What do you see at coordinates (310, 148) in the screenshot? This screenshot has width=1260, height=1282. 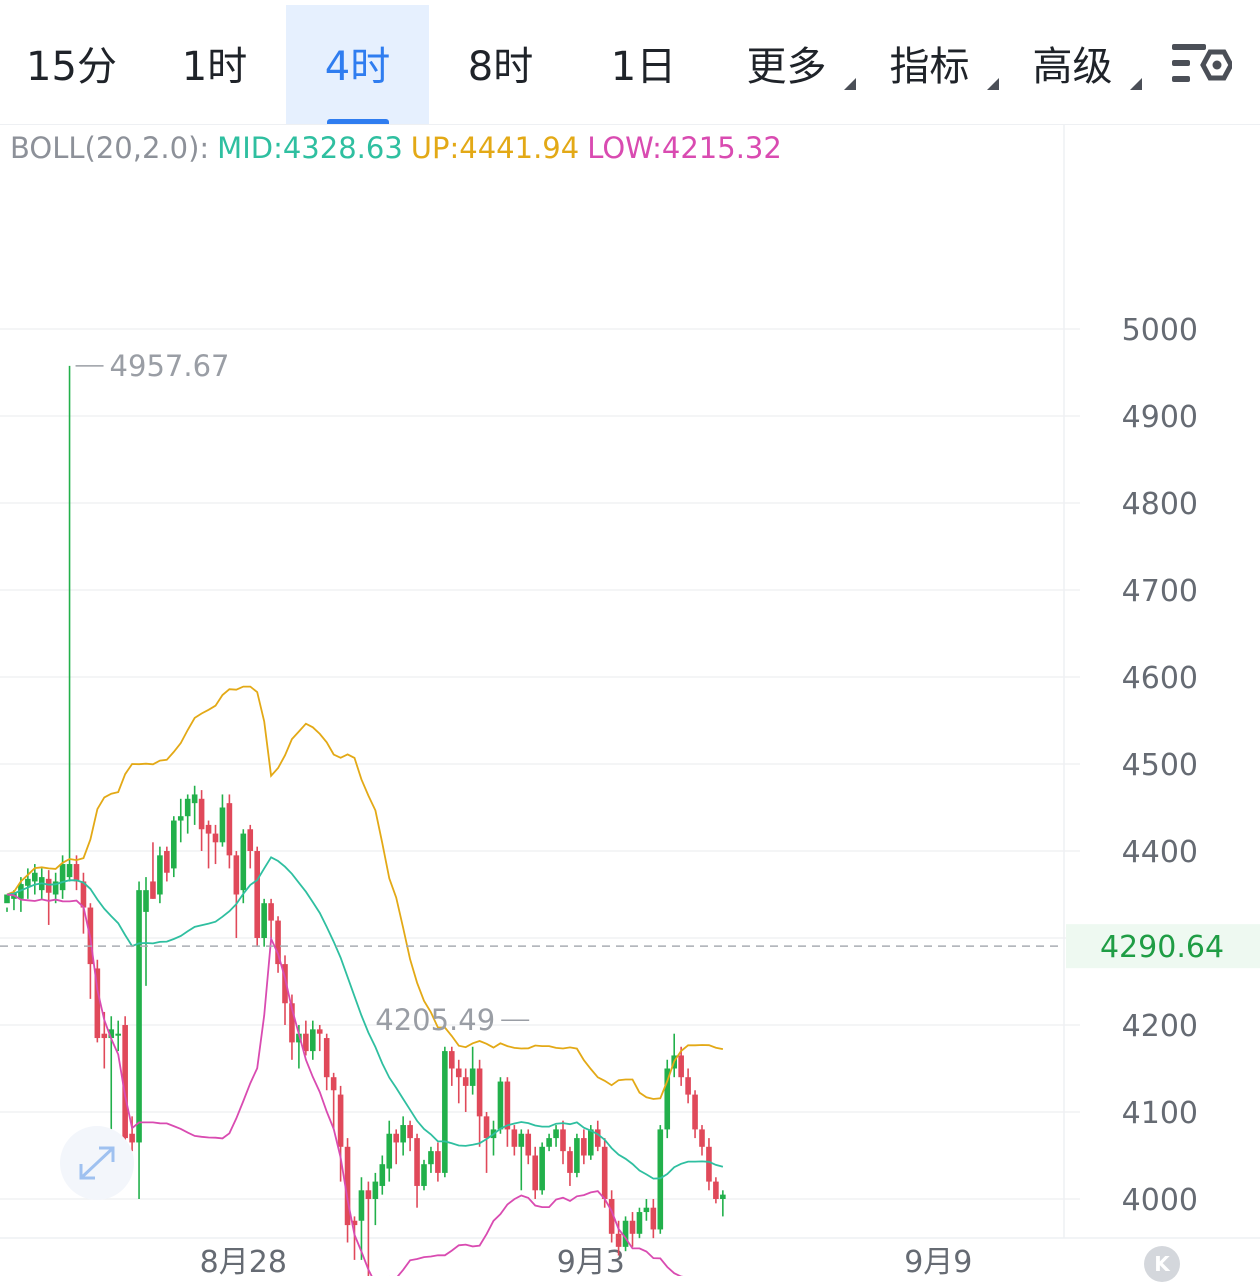 I see `boll-mid-value: MID:4328.63` at bounding box center [310, 148].